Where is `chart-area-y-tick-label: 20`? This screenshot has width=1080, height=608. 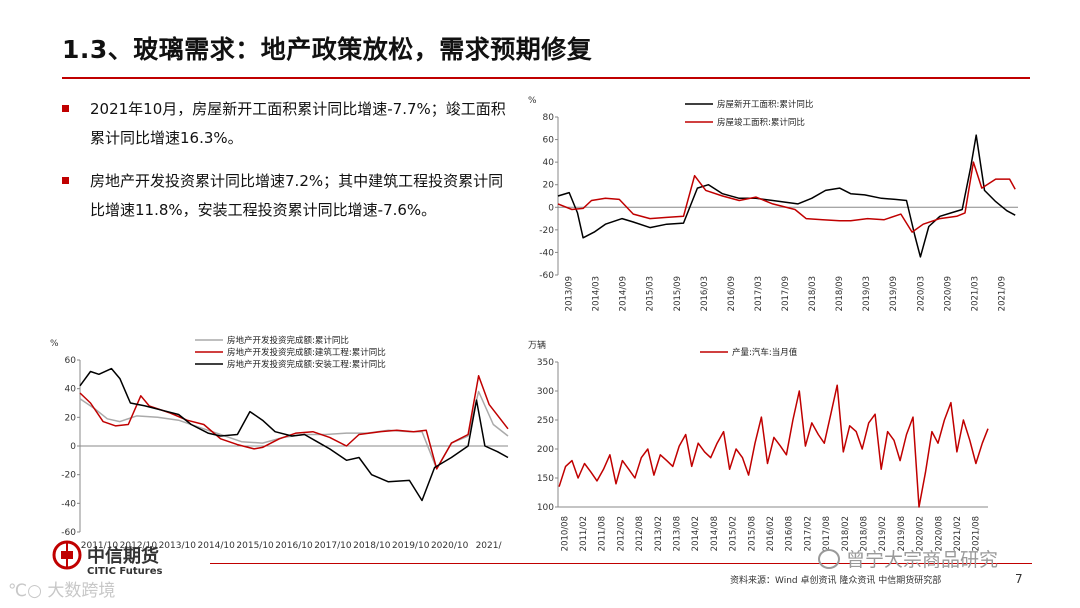 chart-area-y-tick-label: 20 is located at coordinates (549, 186).